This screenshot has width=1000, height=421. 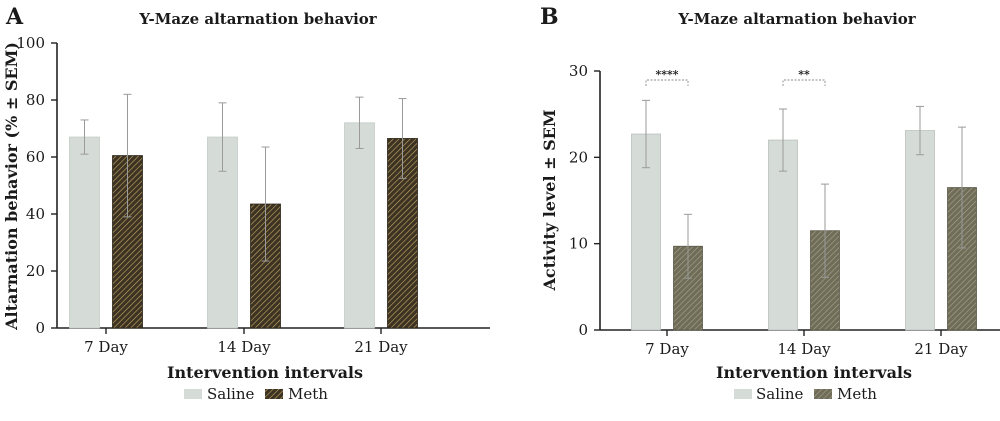 What do you see at coordinates (11, 186) in the screenshot?
I see `panel-a-y-axis-title: Altarnation behavior (% ± SEM)` at bounding box center [11, 186].